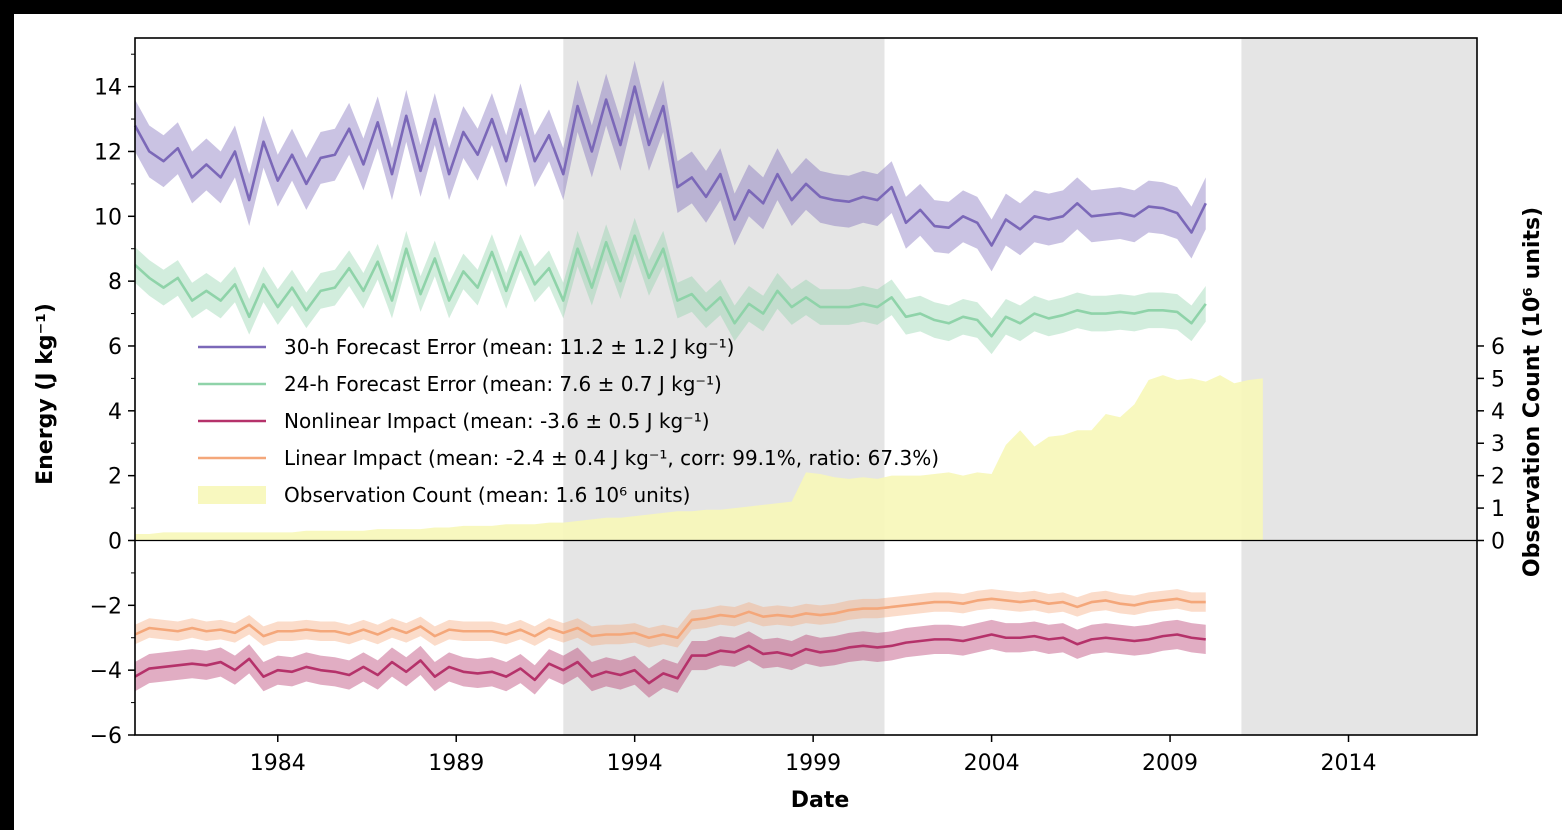 The height and width of the screenshot is (830, 1562). I want to click on x-tick-label-2009: 2009, so click(1170, 763).